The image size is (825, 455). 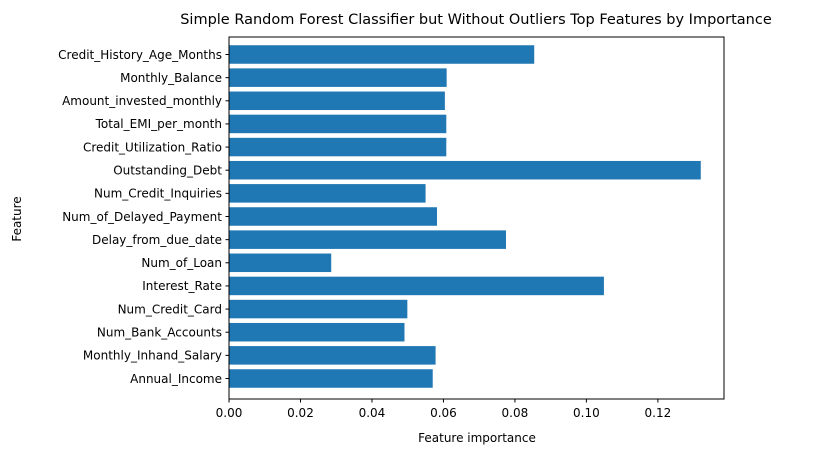 What do you see at coordinates (300, 413) in the screenshot?
I see `x-tick-label: 0.02` at bounding box center [300, 413].